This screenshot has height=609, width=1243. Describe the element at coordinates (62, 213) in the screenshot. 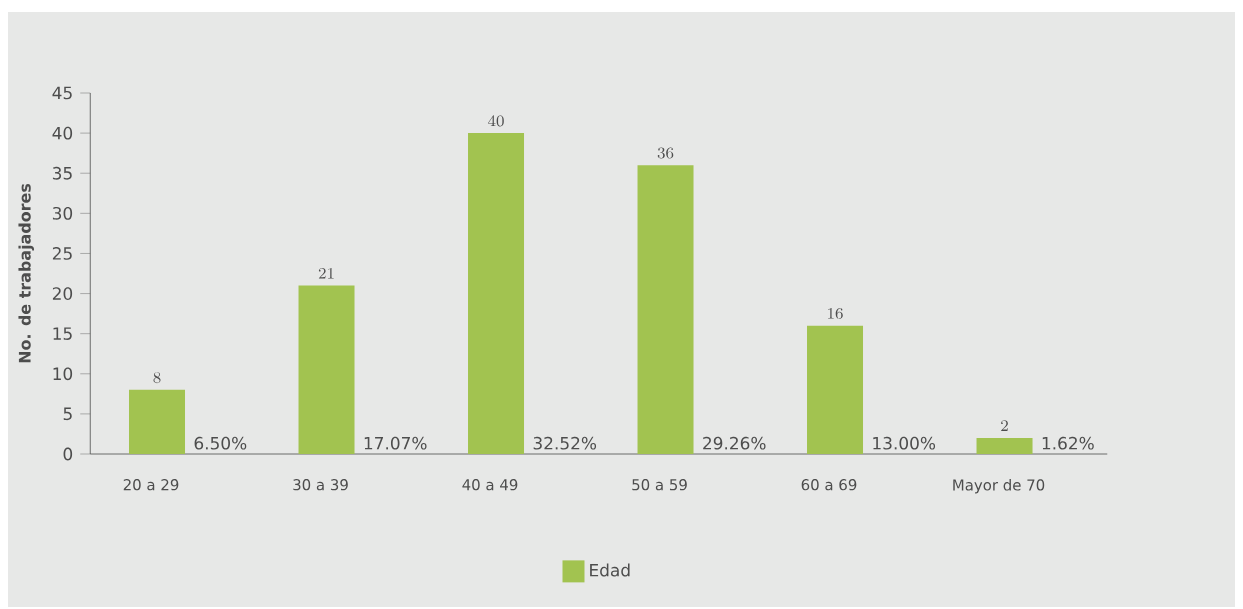

I see `y-tick-label: 30` at that location.